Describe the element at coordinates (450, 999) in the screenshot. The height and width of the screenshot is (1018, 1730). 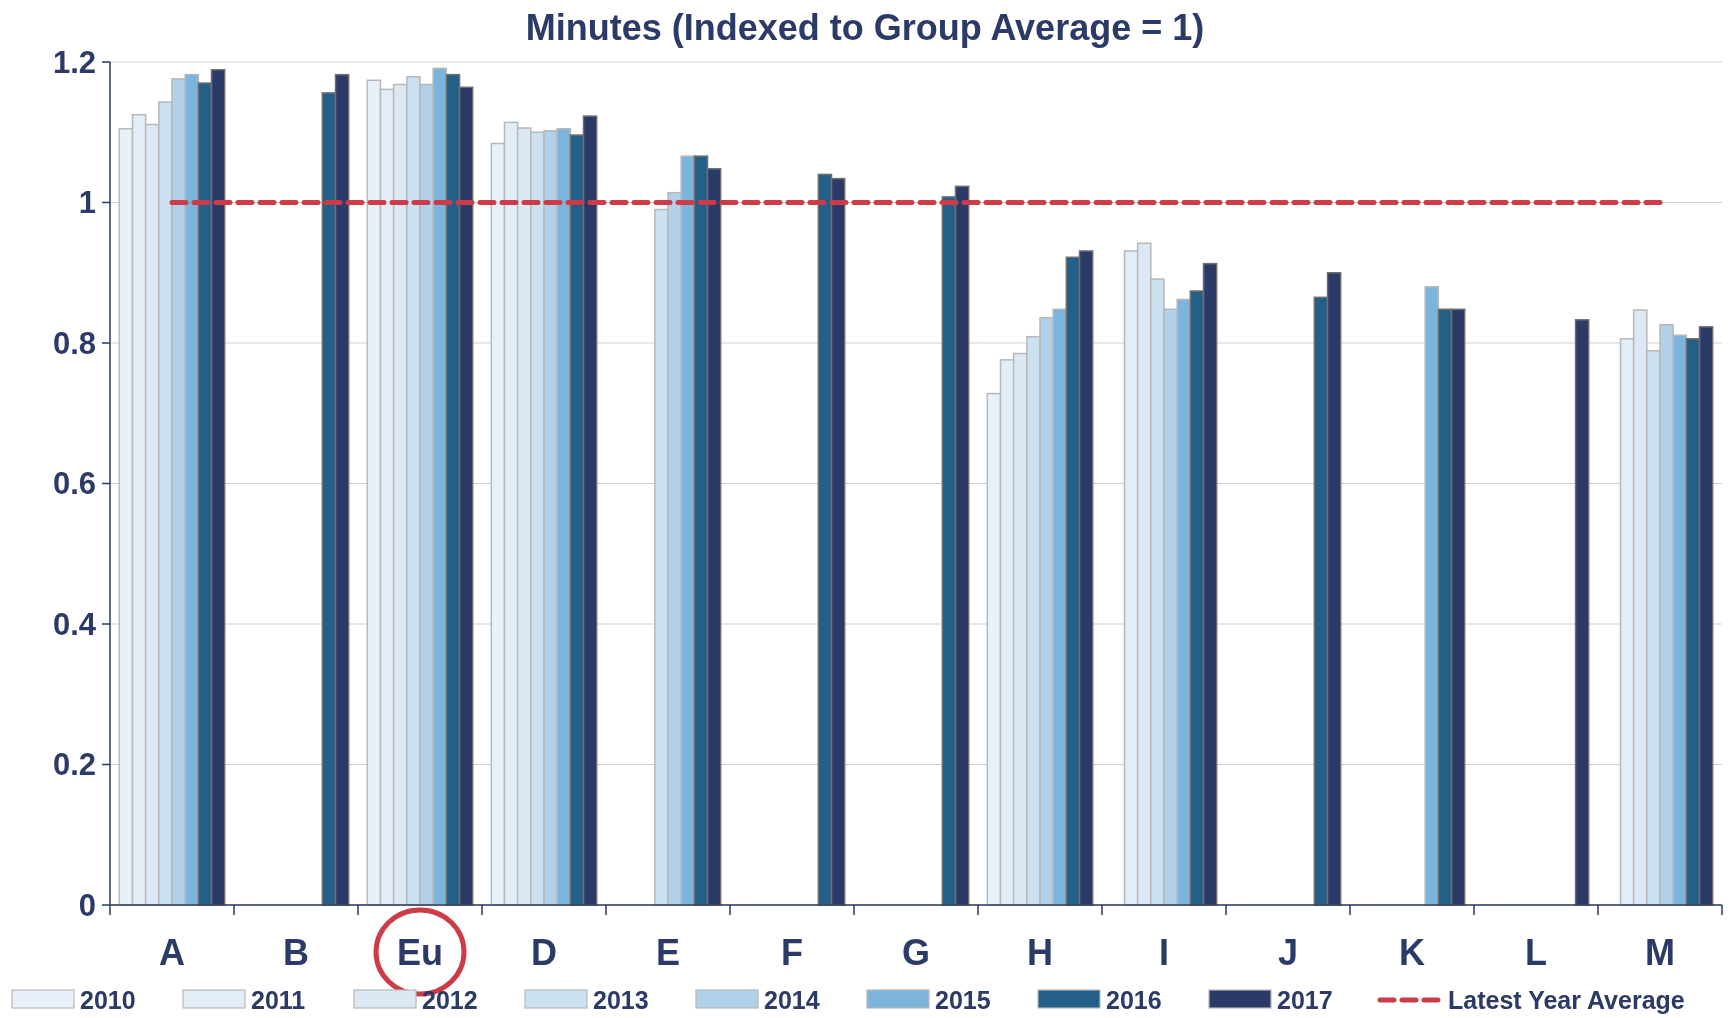
I see `legend-label: 2012` at that location.